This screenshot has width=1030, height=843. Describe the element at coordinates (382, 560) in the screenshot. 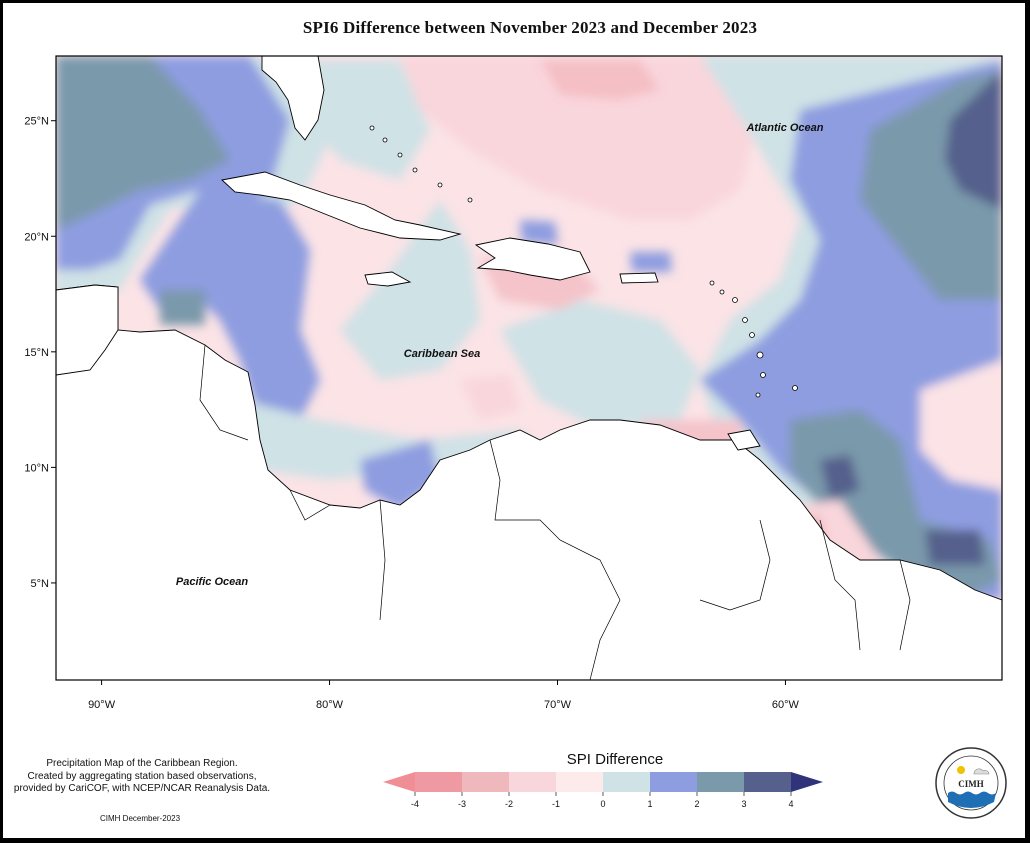

I see `border-panama-colombia` at that location.